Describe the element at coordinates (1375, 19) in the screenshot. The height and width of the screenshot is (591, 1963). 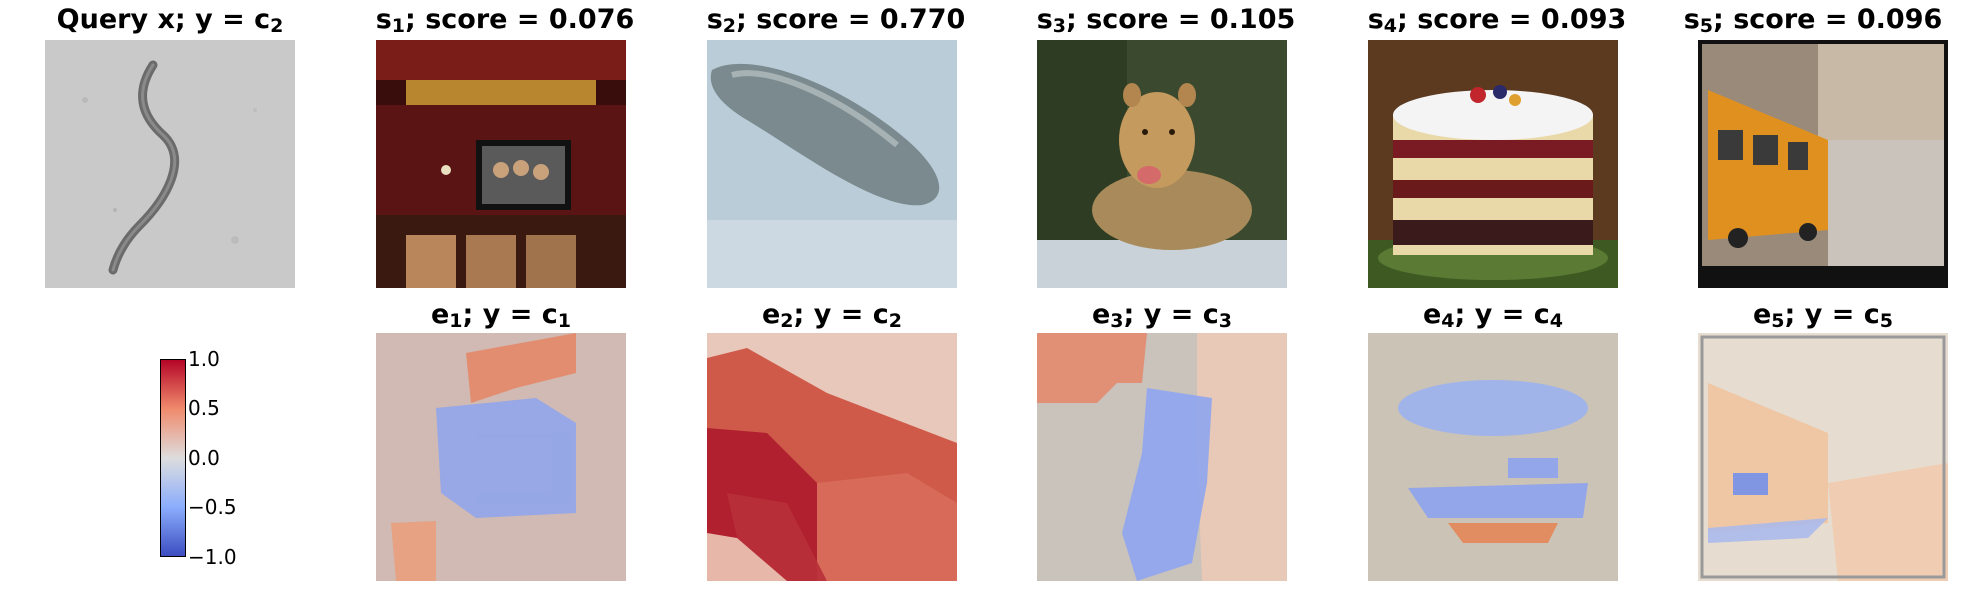
I see `sample-4-title-letter: s` at that location.